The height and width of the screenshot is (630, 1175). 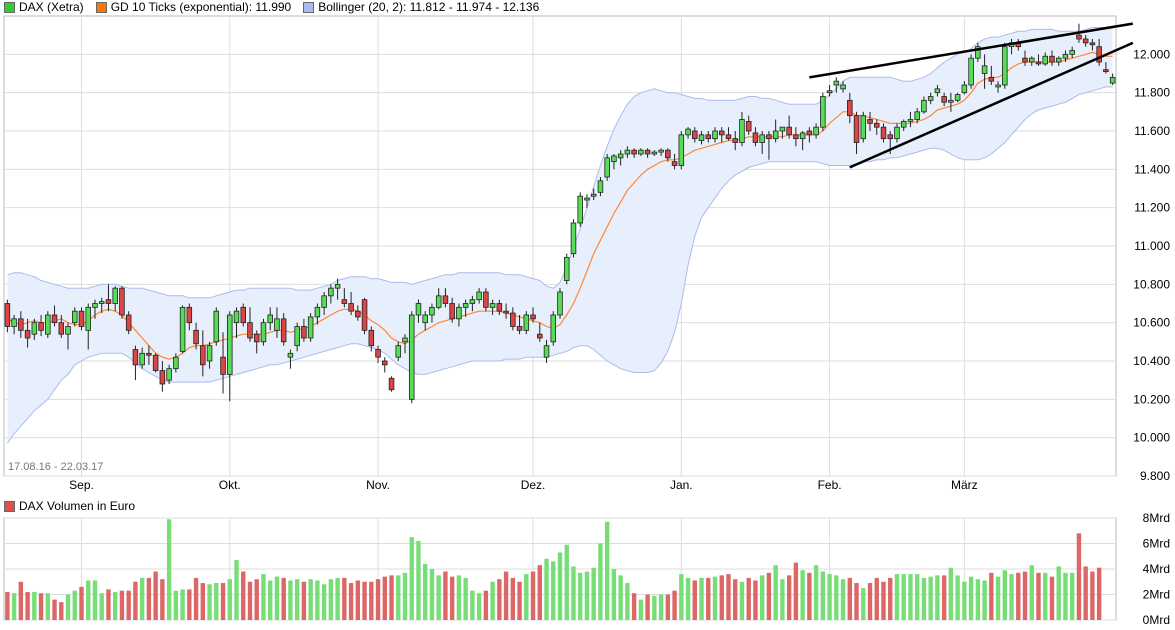 What do you see at coordinates (1152, 208) in the screenshot?
I see `price-ytick-label: 11.200` at bounding box center [1152, 208].